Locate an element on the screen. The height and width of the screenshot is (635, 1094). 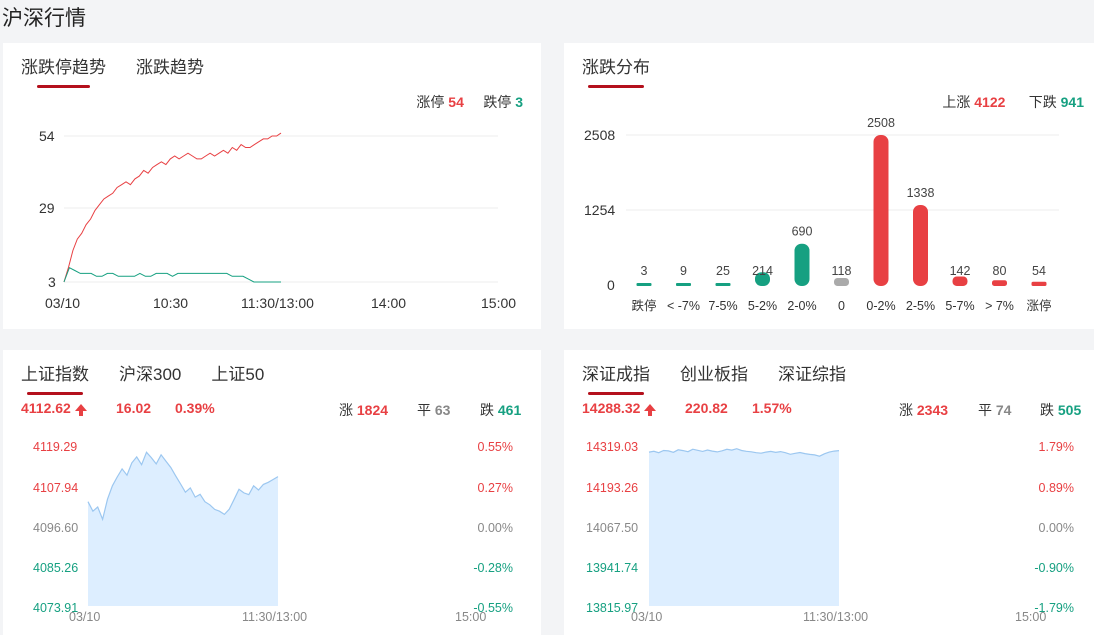
up-count: 涨 1824 is located at coordinates (364, 410).